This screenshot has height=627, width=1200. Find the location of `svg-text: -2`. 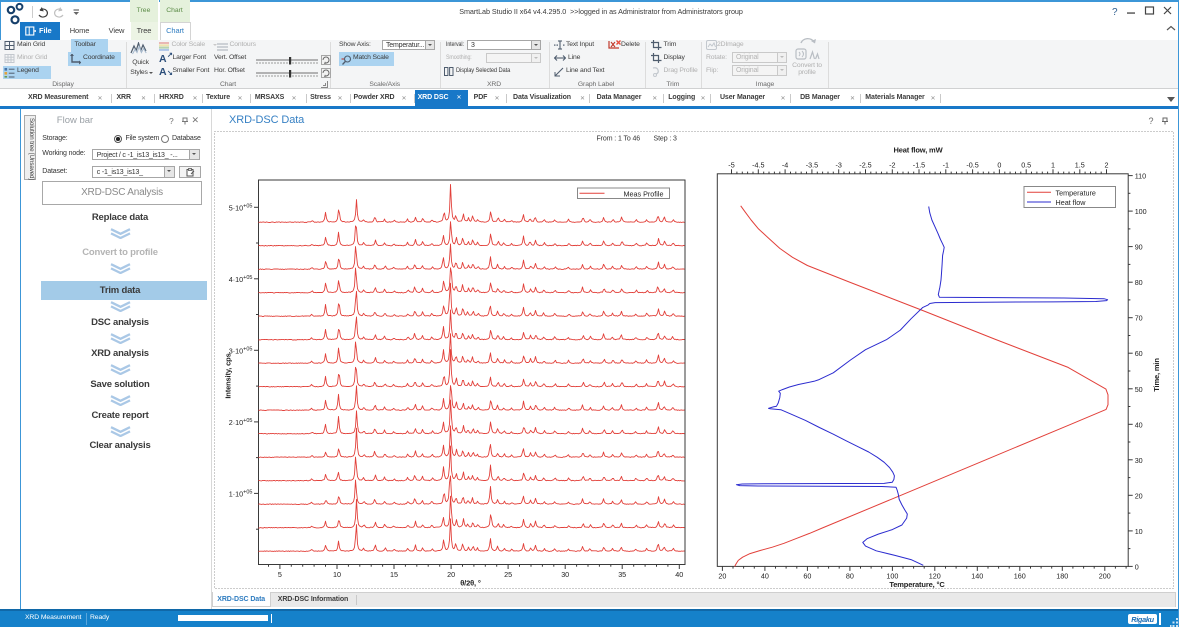

svg-text: -2 is located at coordinates (892, 164).